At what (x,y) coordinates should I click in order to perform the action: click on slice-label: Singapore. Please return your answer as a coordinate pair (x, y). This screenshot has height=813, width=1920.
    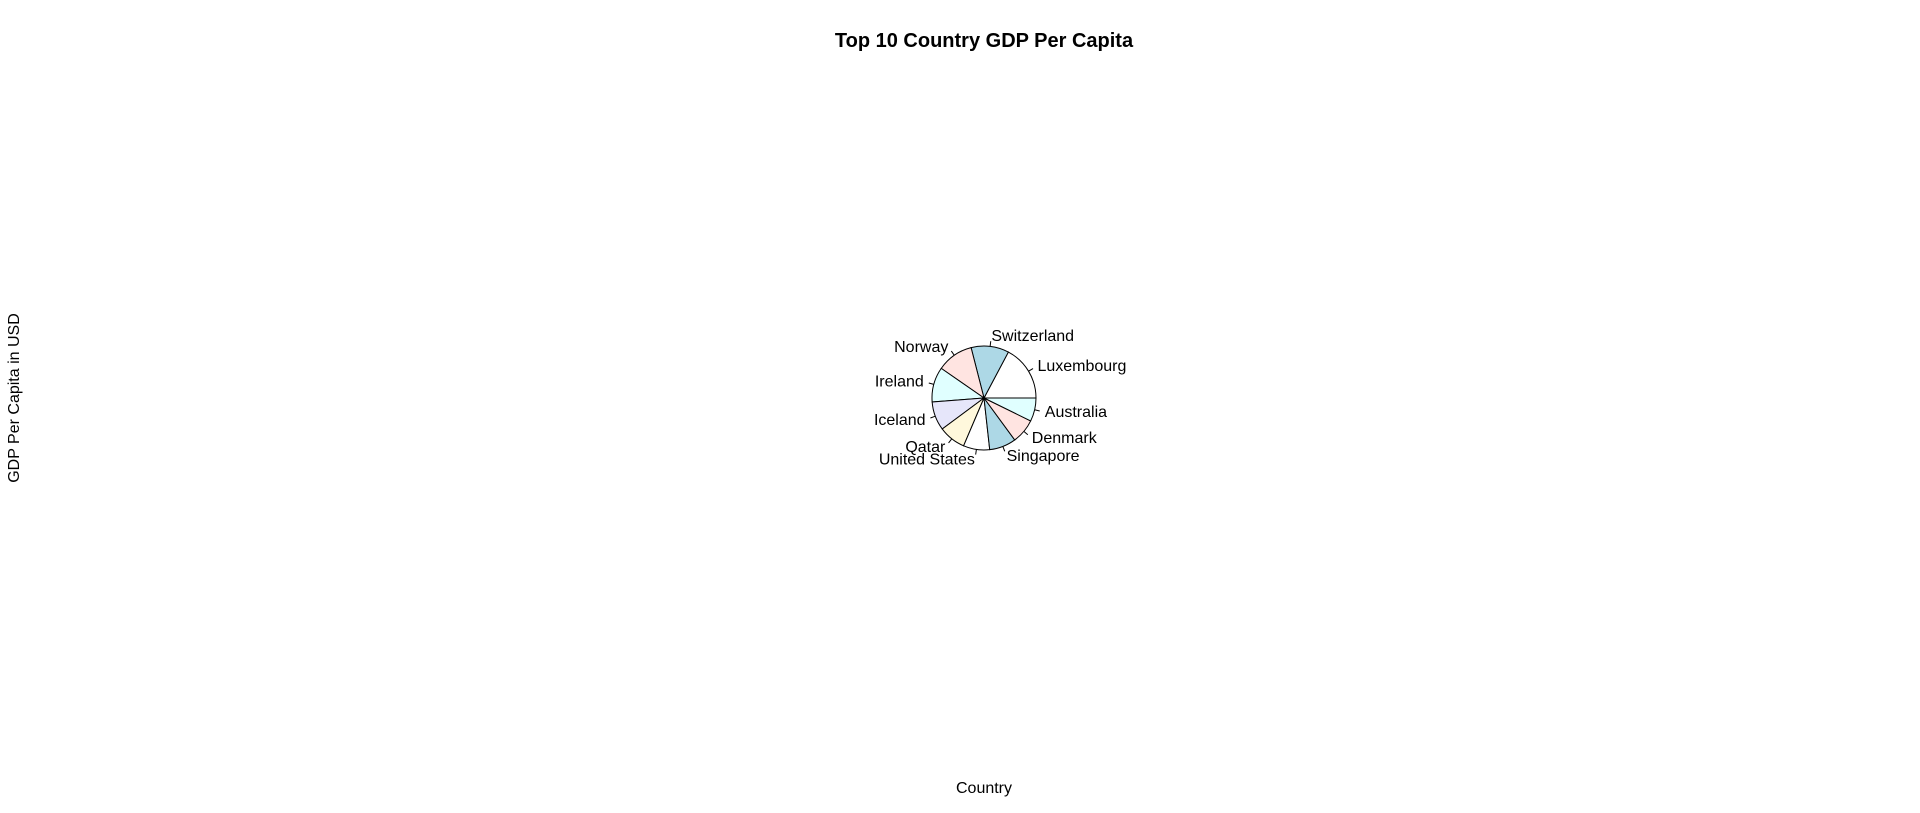
    Looking at the image, I should click on (1043, 456).